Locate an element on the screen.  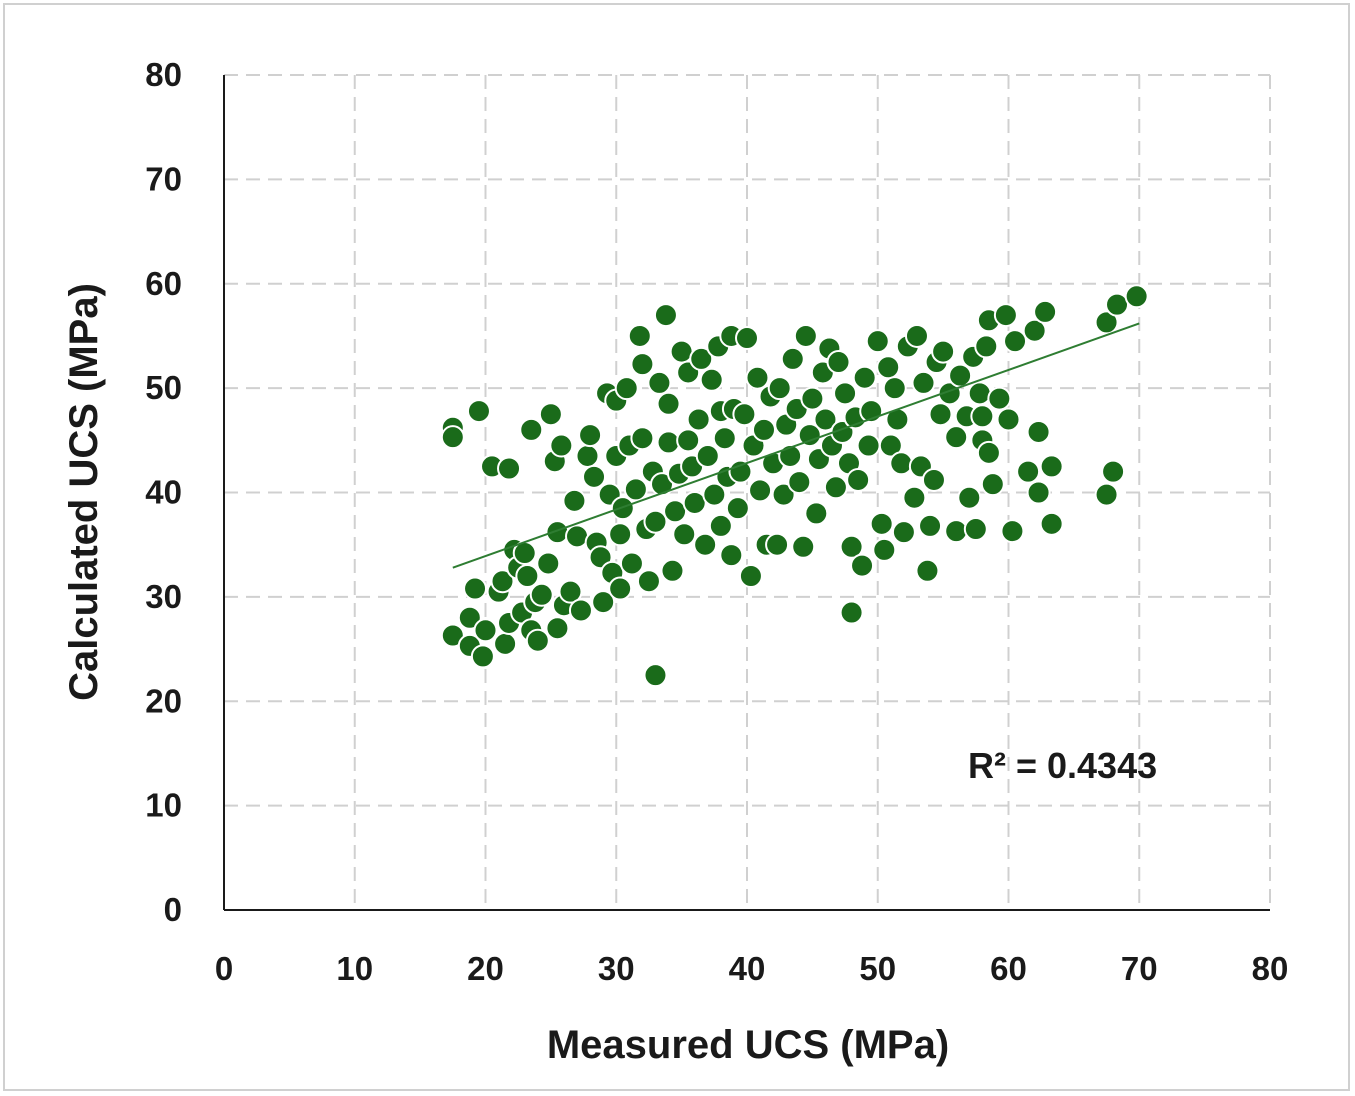
r-squared-label: R² = 0.4343 is located at coordinates (1062, 765).